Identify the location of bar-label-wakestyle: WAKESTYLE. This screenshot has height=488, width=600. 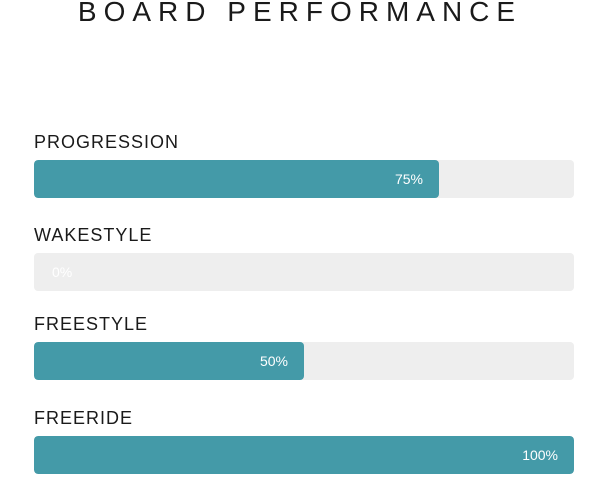
(93, 235).